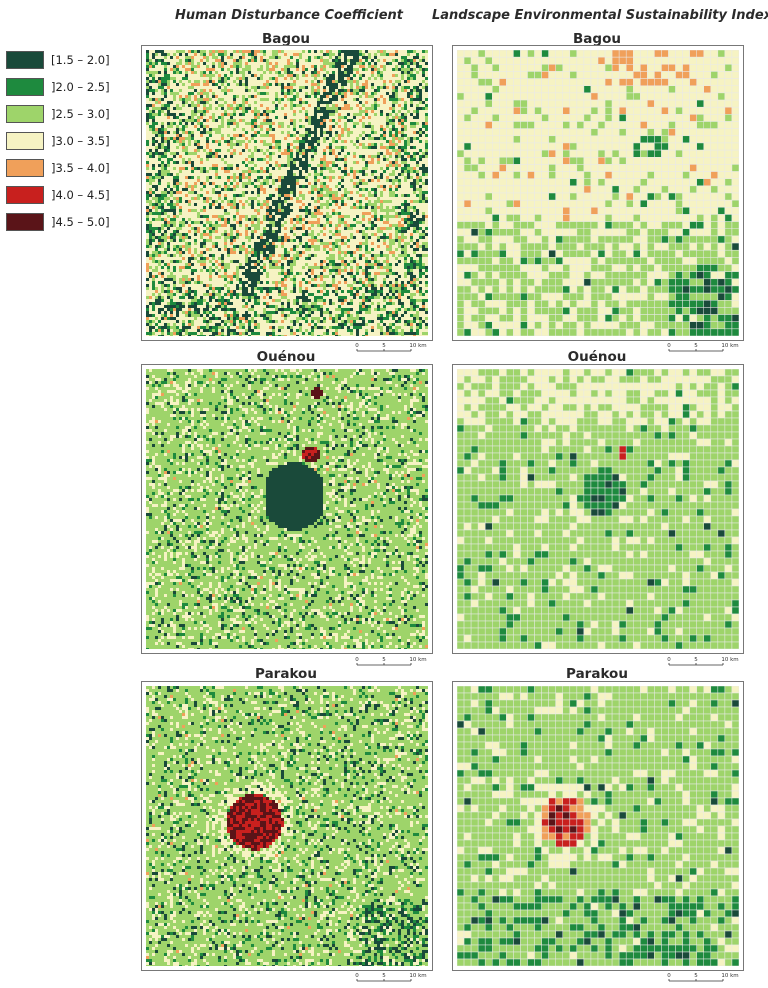  What do you see at coordinates (286, 357) in the screenshot?
I see `map-title-ouenou-left: Ouénou` at bounding box center [286, 357].